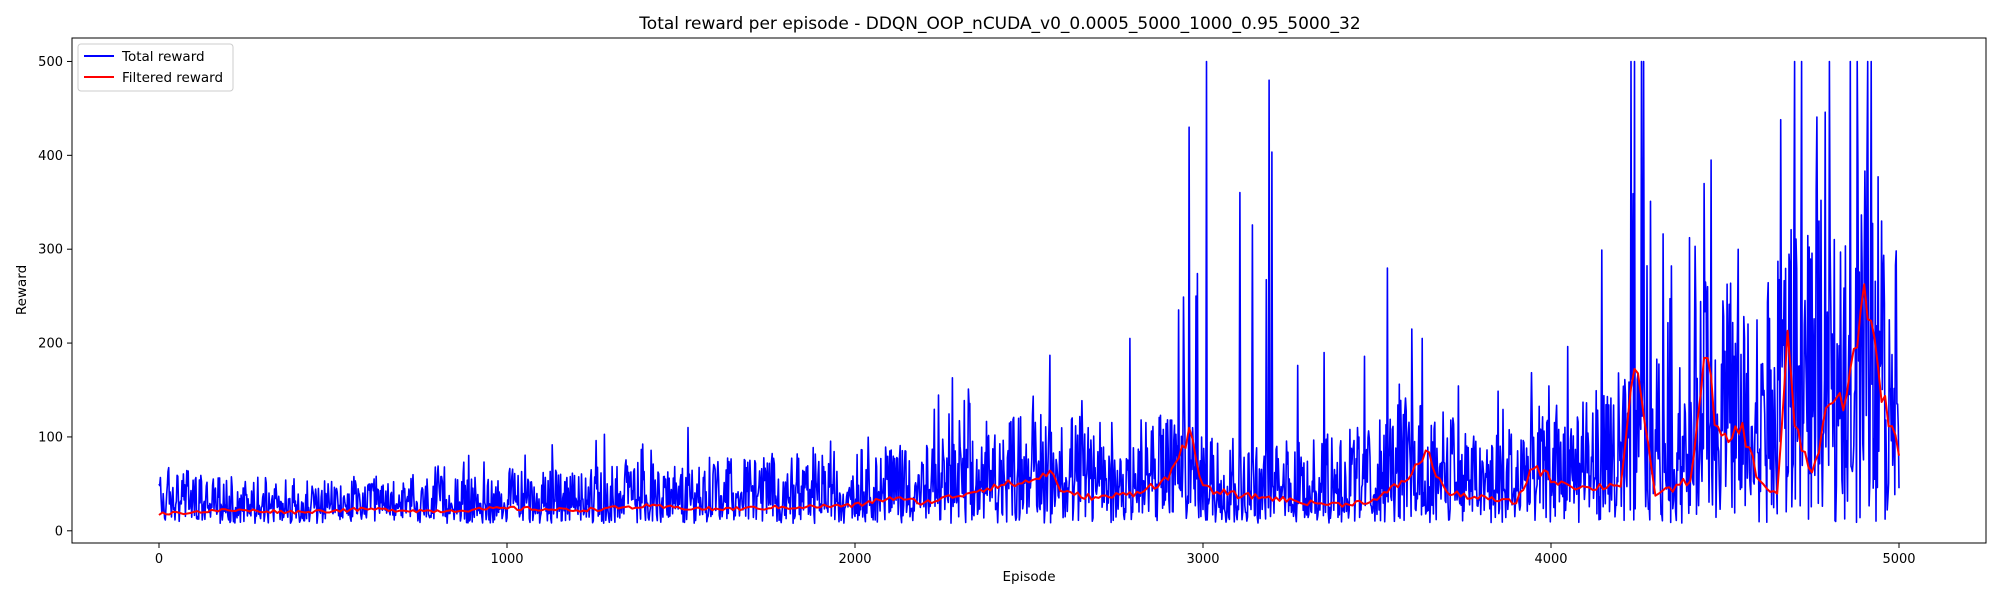 The height and width of the screenshot is (600, 2000). Describe the element at coordinates (1898, 559) in the screenshot. I see `x-tick-label: 5000` at that location.